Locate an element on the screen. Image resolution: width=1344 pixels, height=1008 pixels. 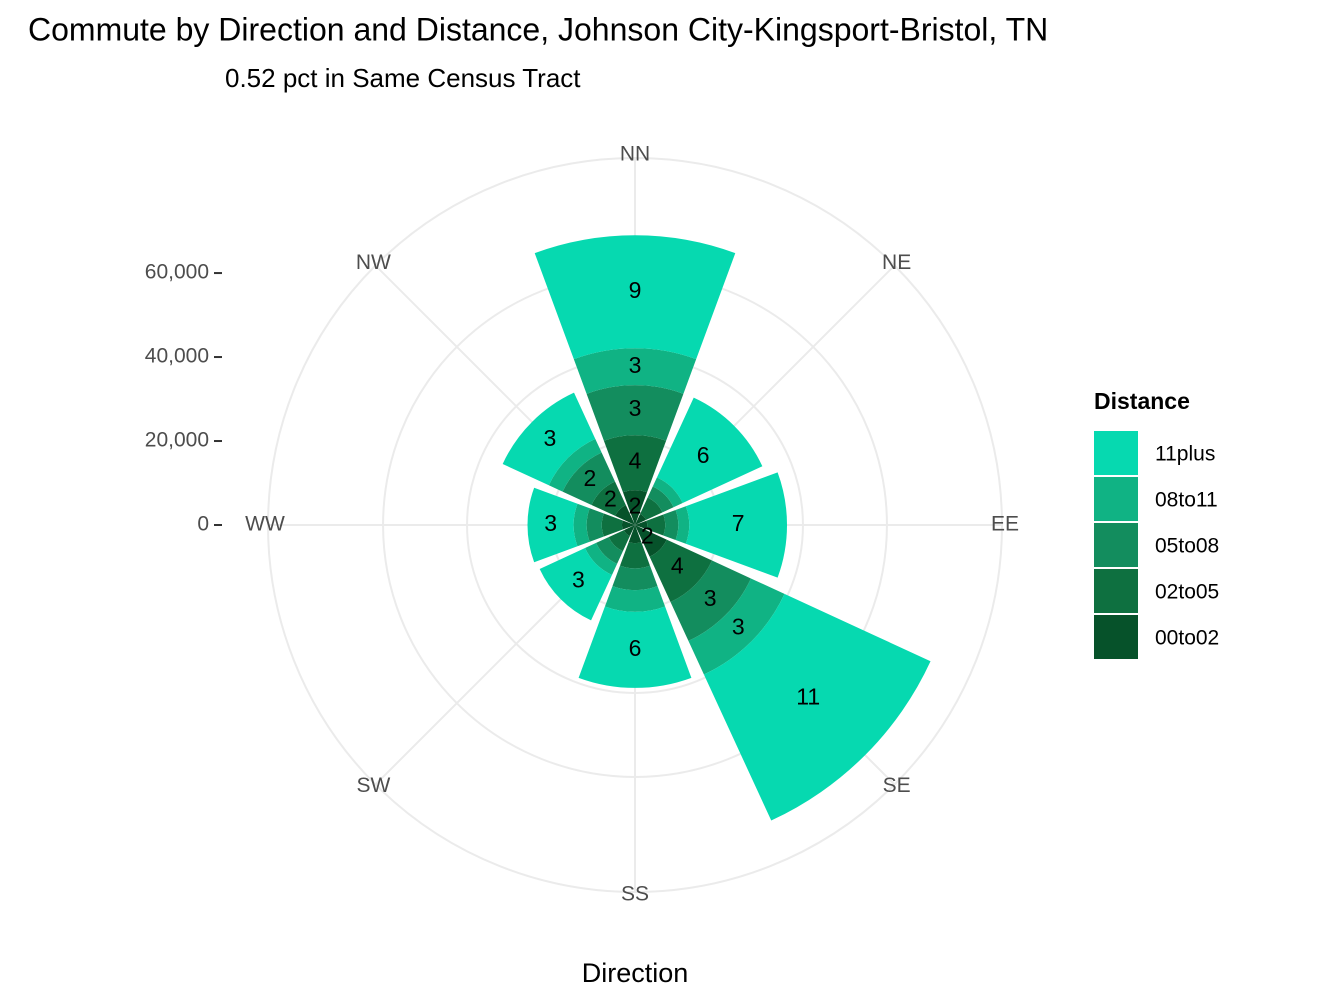
legend-label: 00to02 is located at coordinates (1187, 638).